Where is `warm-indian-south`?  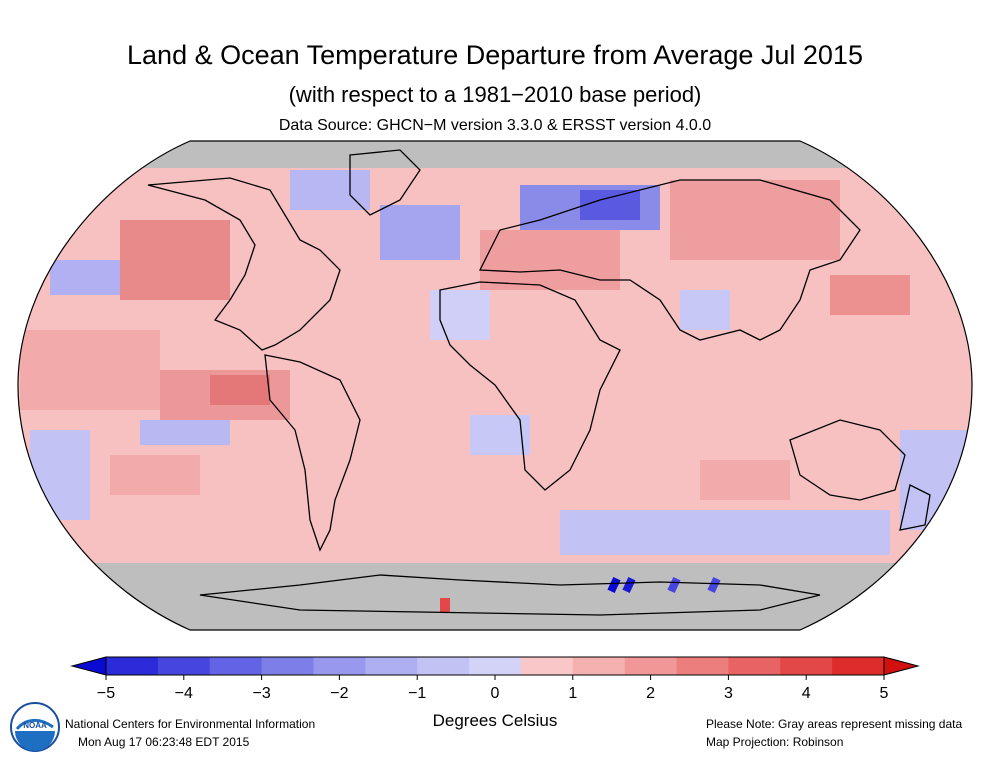 warm-indian-south is located at coordinates (745, 480).